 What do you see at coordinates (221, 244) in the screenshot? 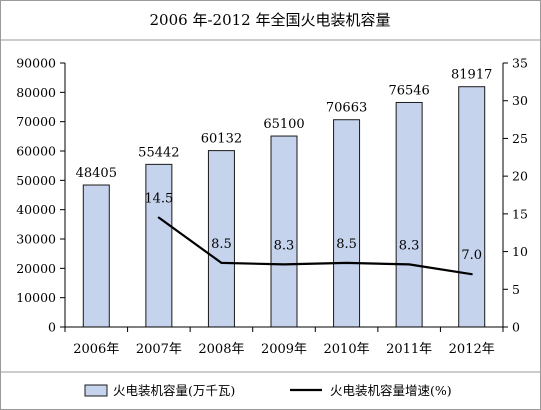
I see `line-value-label-2: 8.5` at bounding box center [221, 244].